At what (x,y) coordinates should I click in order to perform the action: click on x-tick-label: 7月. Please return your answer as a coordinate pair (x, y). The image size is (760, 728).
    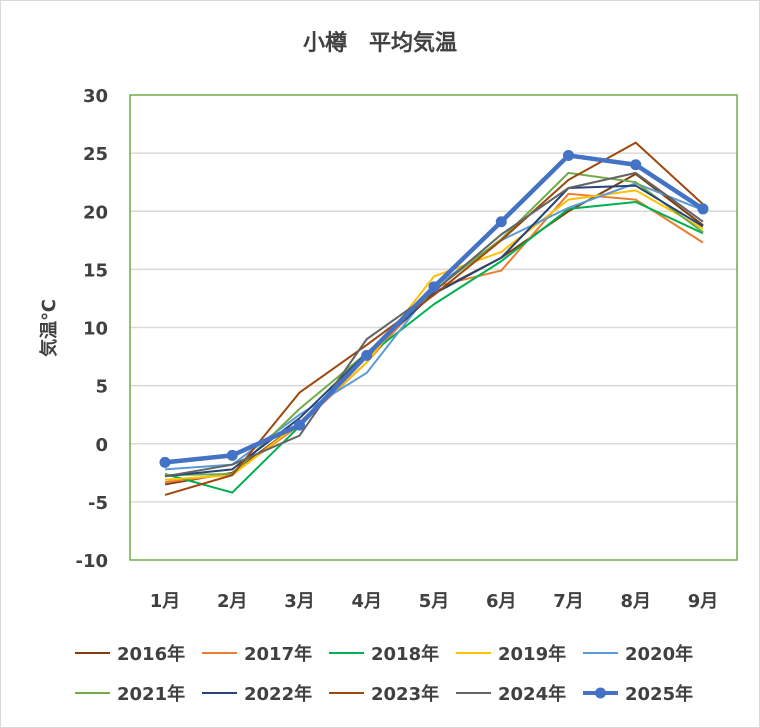
    Looking at the image, I should click on (568, 601).